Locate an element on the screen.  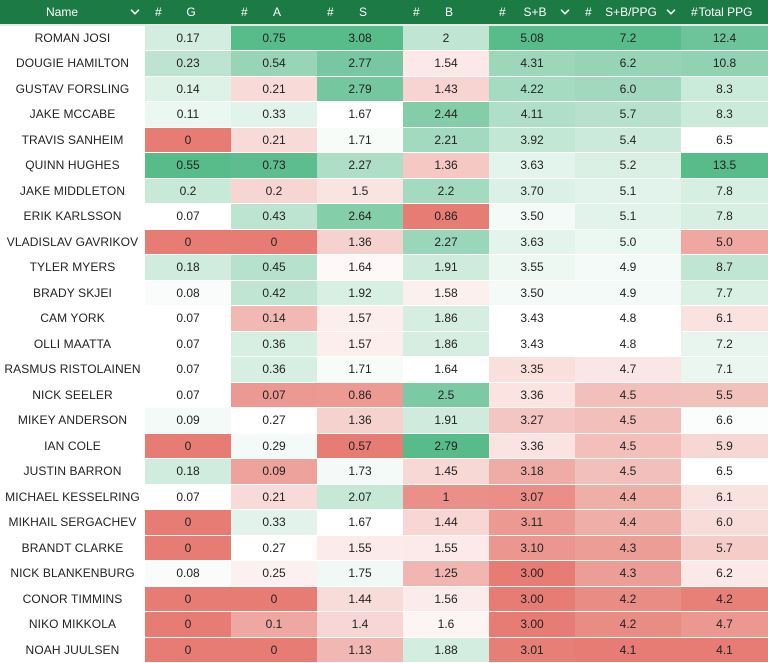
cell-sb: 3.35 is located at coordinates (532, 369).